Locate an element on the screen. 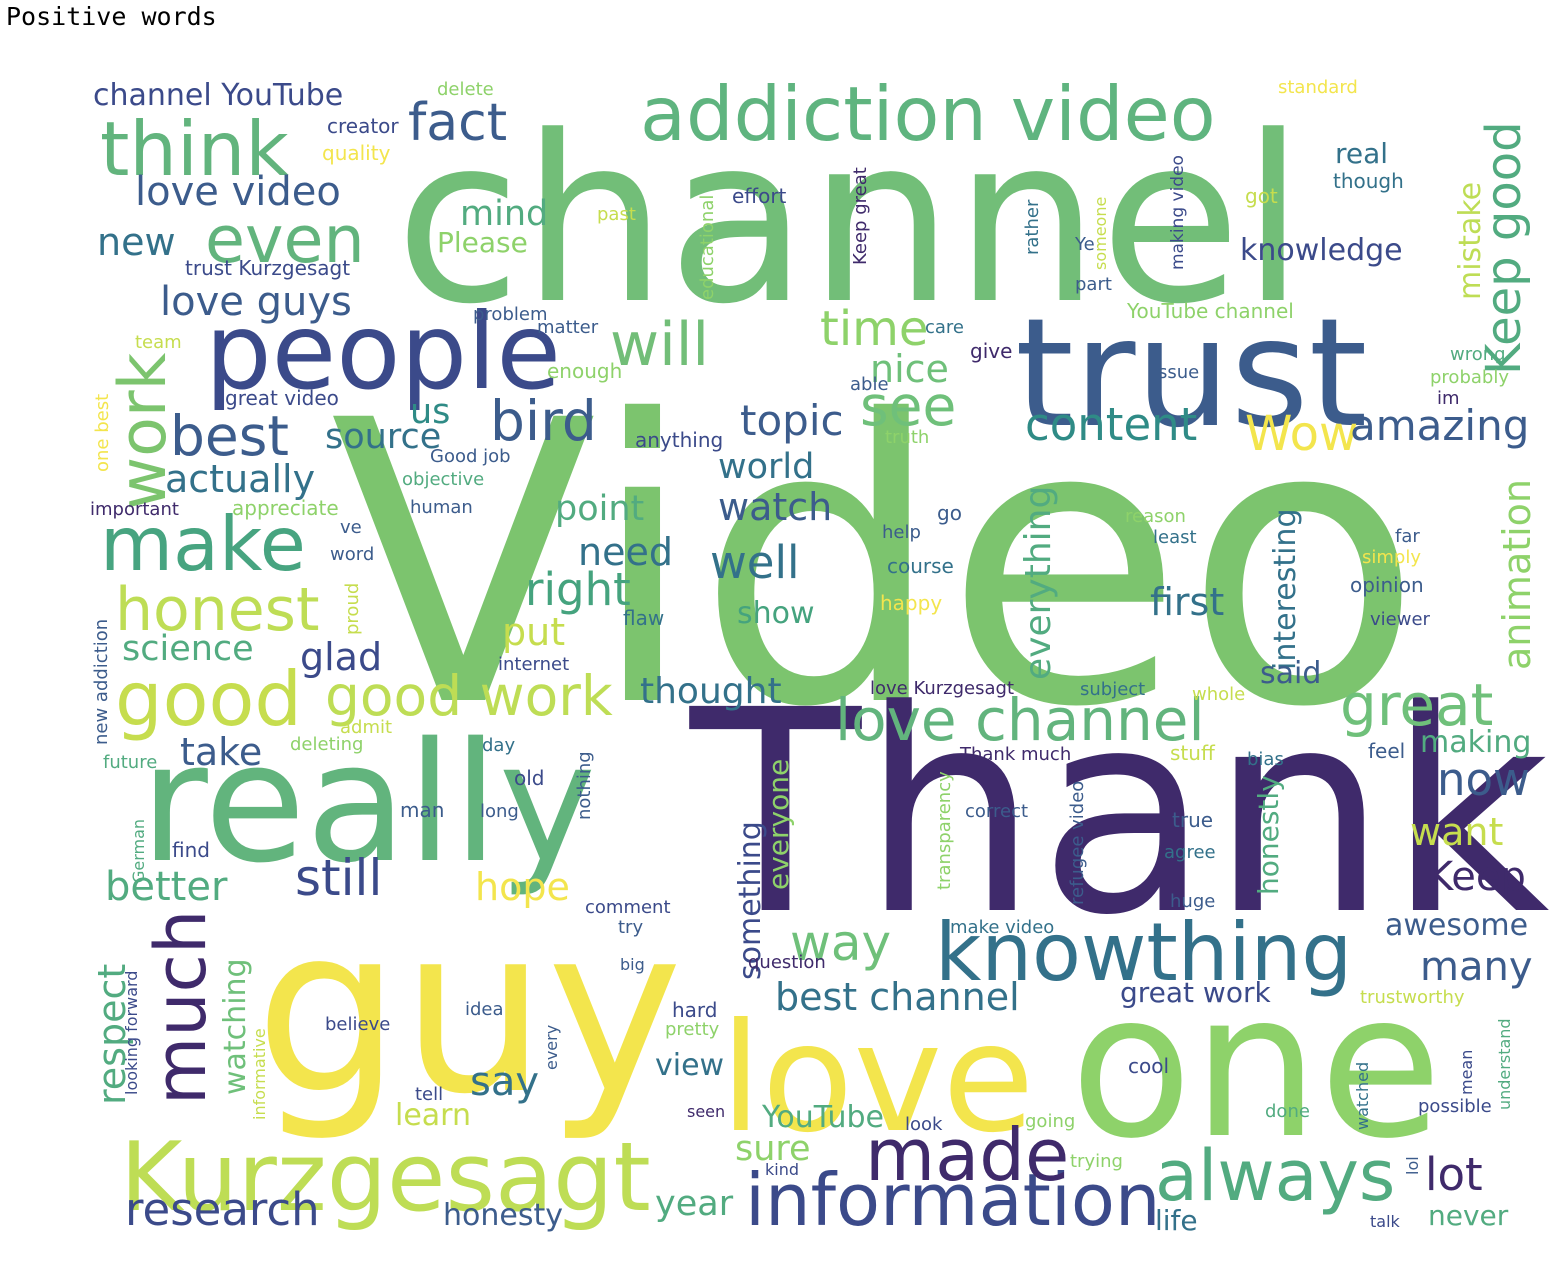 Image resolution: width=1568 pixels, height=1278 pixels. cloud-word-course: course is located at coordinates (920, 566).